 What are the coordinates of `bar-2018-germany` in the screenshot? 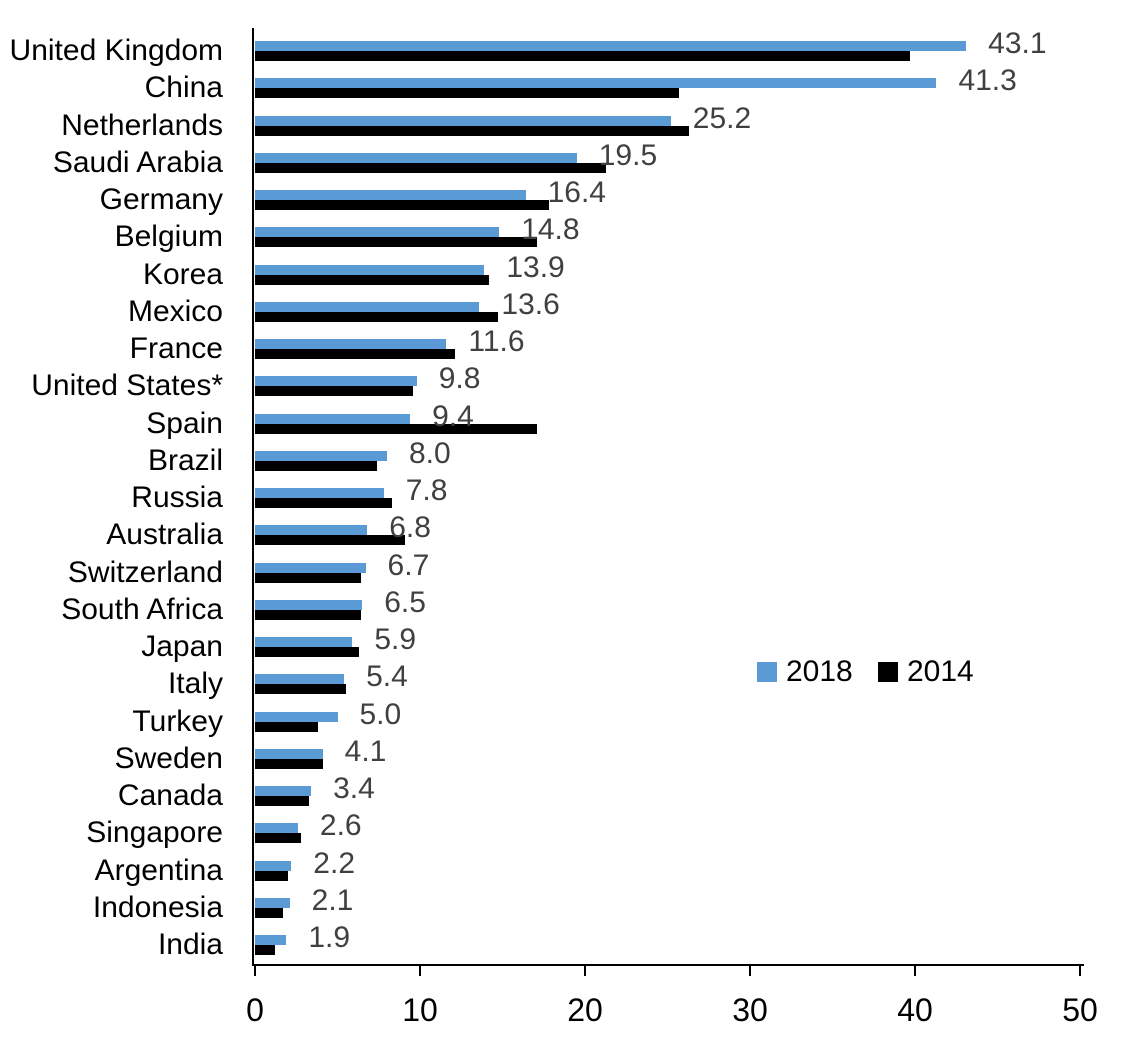 It's located at (390, 195).